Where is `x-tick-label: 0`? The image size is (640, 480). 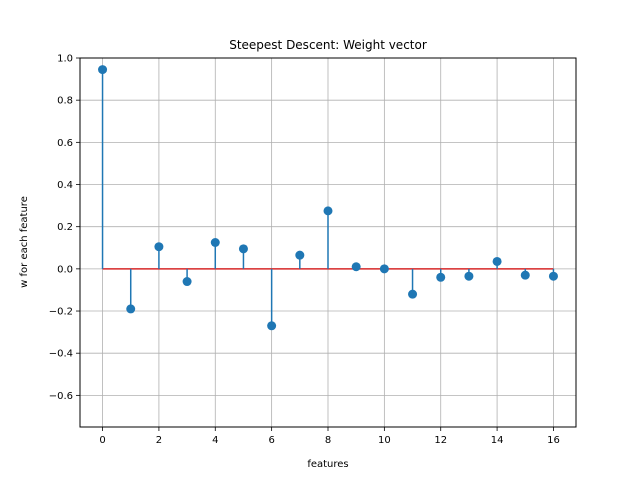 x-tick-label: 0 is located at coordinates (102, 440).